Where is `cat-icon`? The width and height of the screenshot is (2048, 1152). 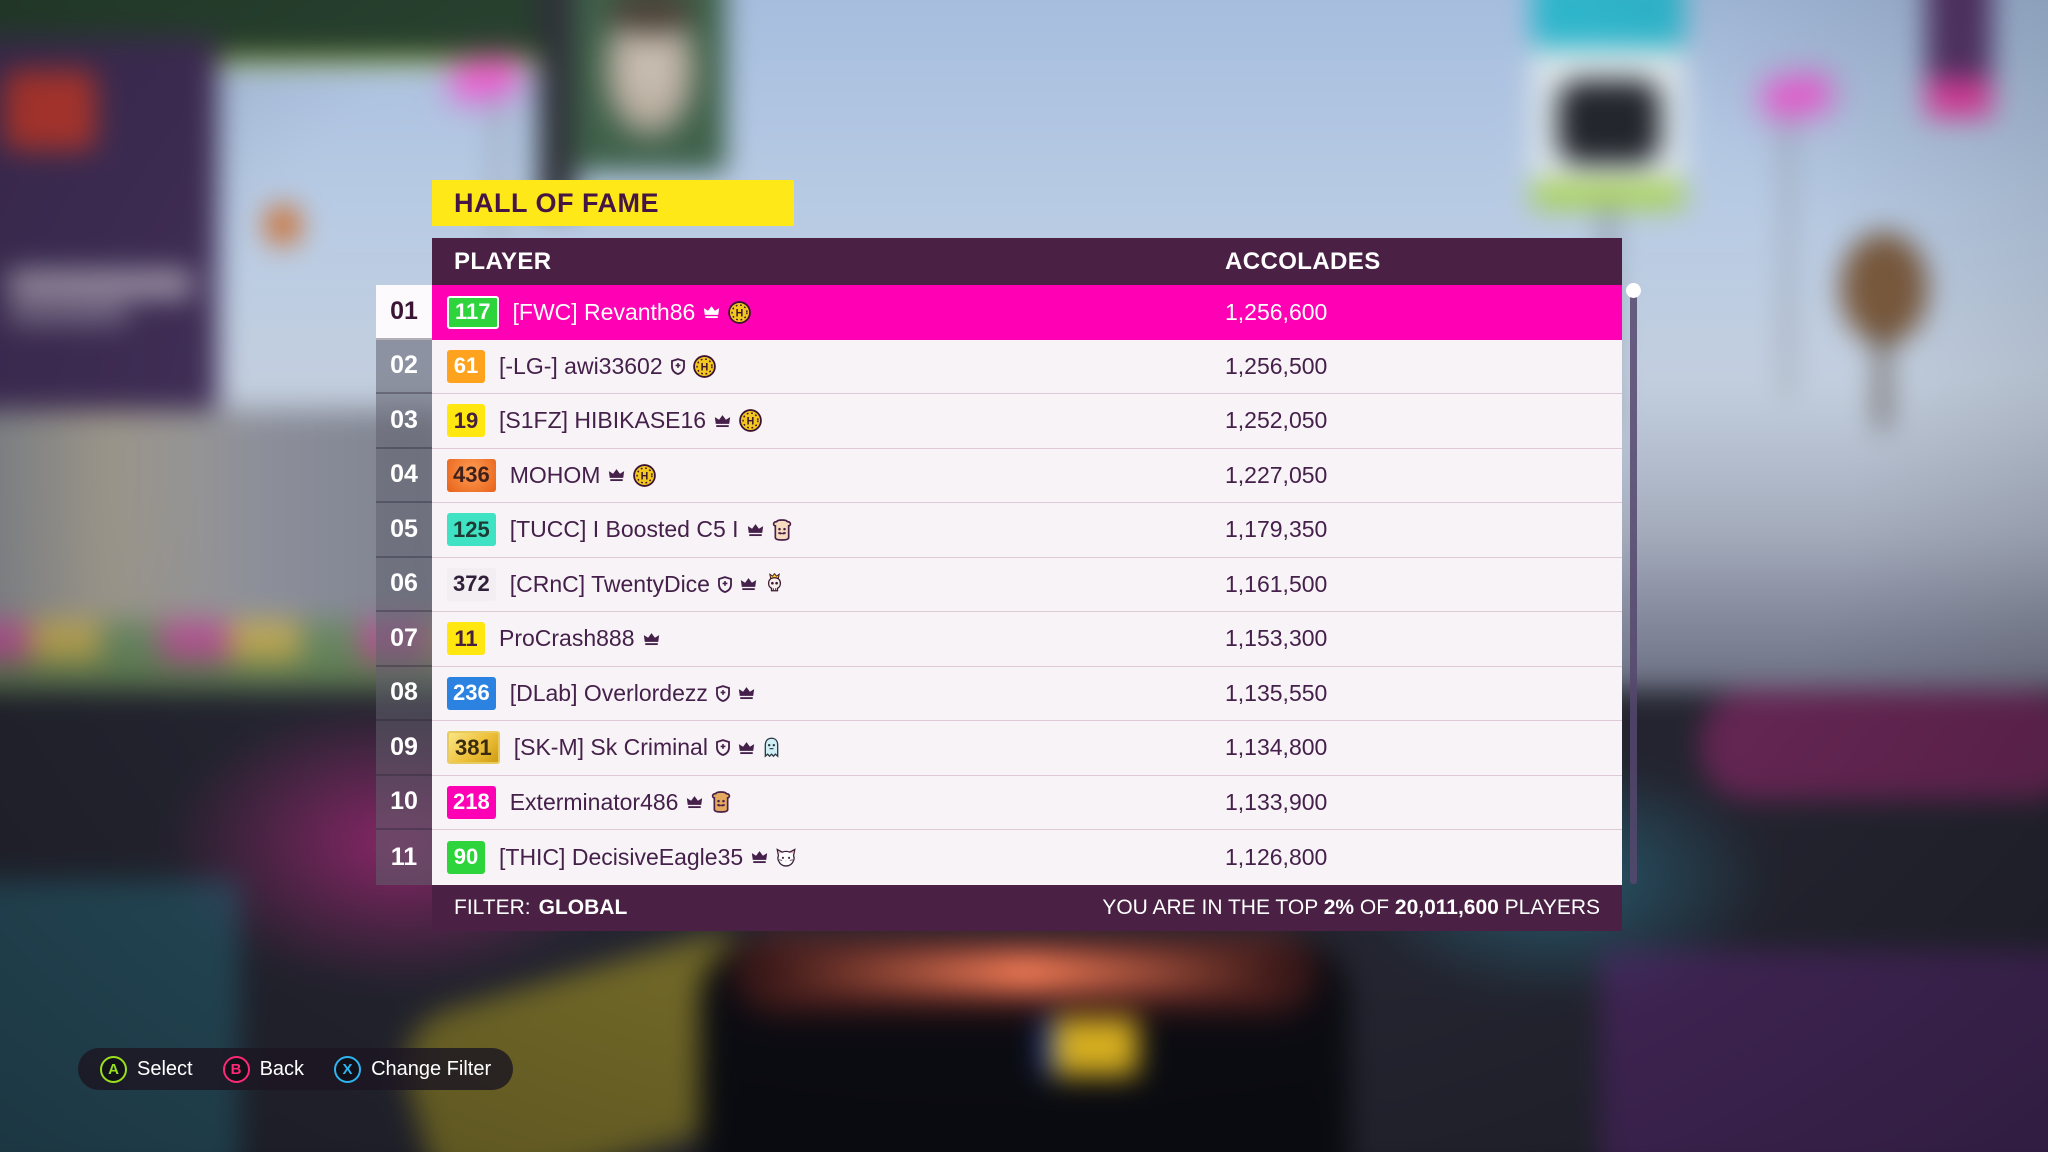 cat-icon is located at coordinates (786, 857).